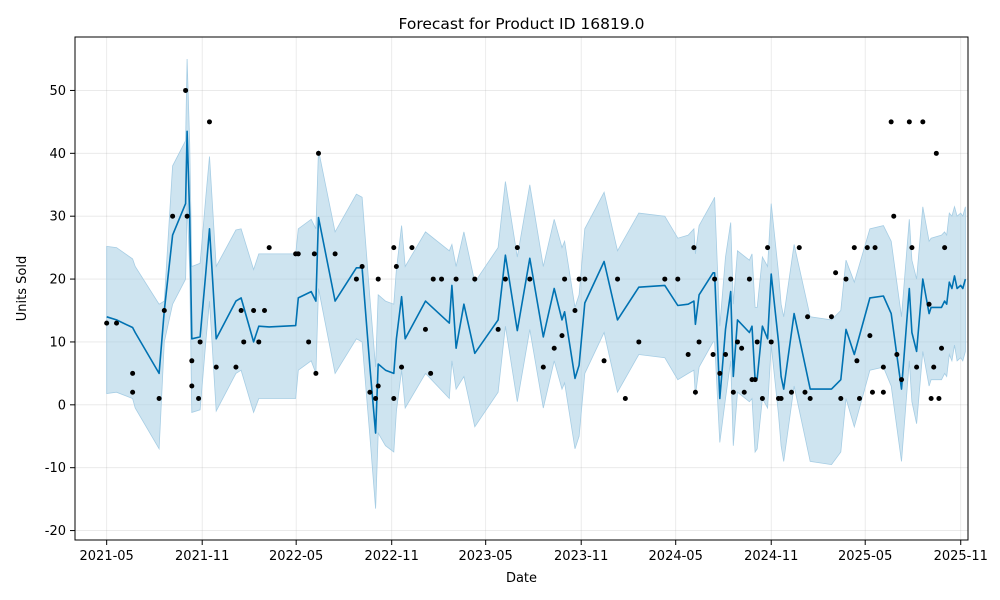  Describe the element at coordinates (296, 556) in the screenshot. I see `x-tick-label: 2022-05` at that location.